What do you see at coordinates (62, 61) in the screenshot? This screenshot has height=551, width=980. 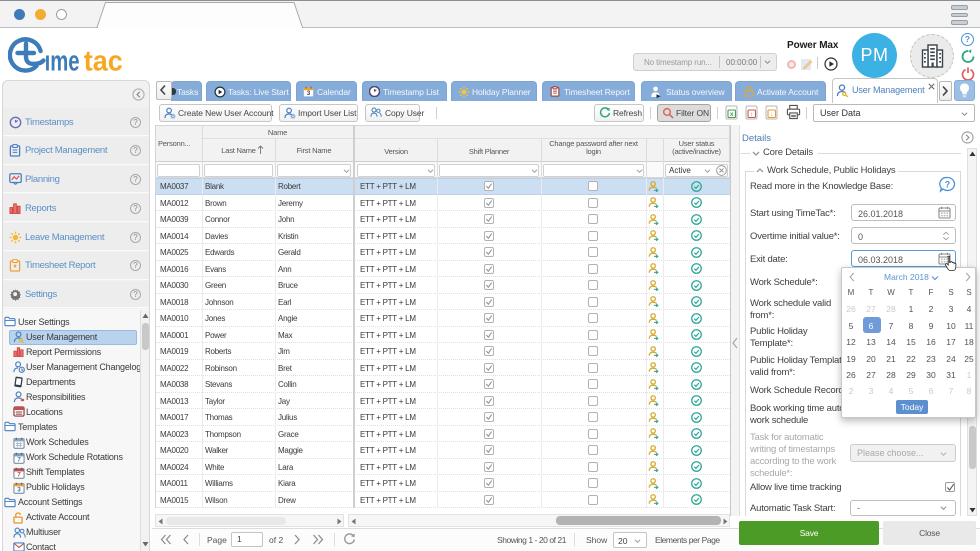 I see `svg-text: ıme` at bounding box center [62, 61].